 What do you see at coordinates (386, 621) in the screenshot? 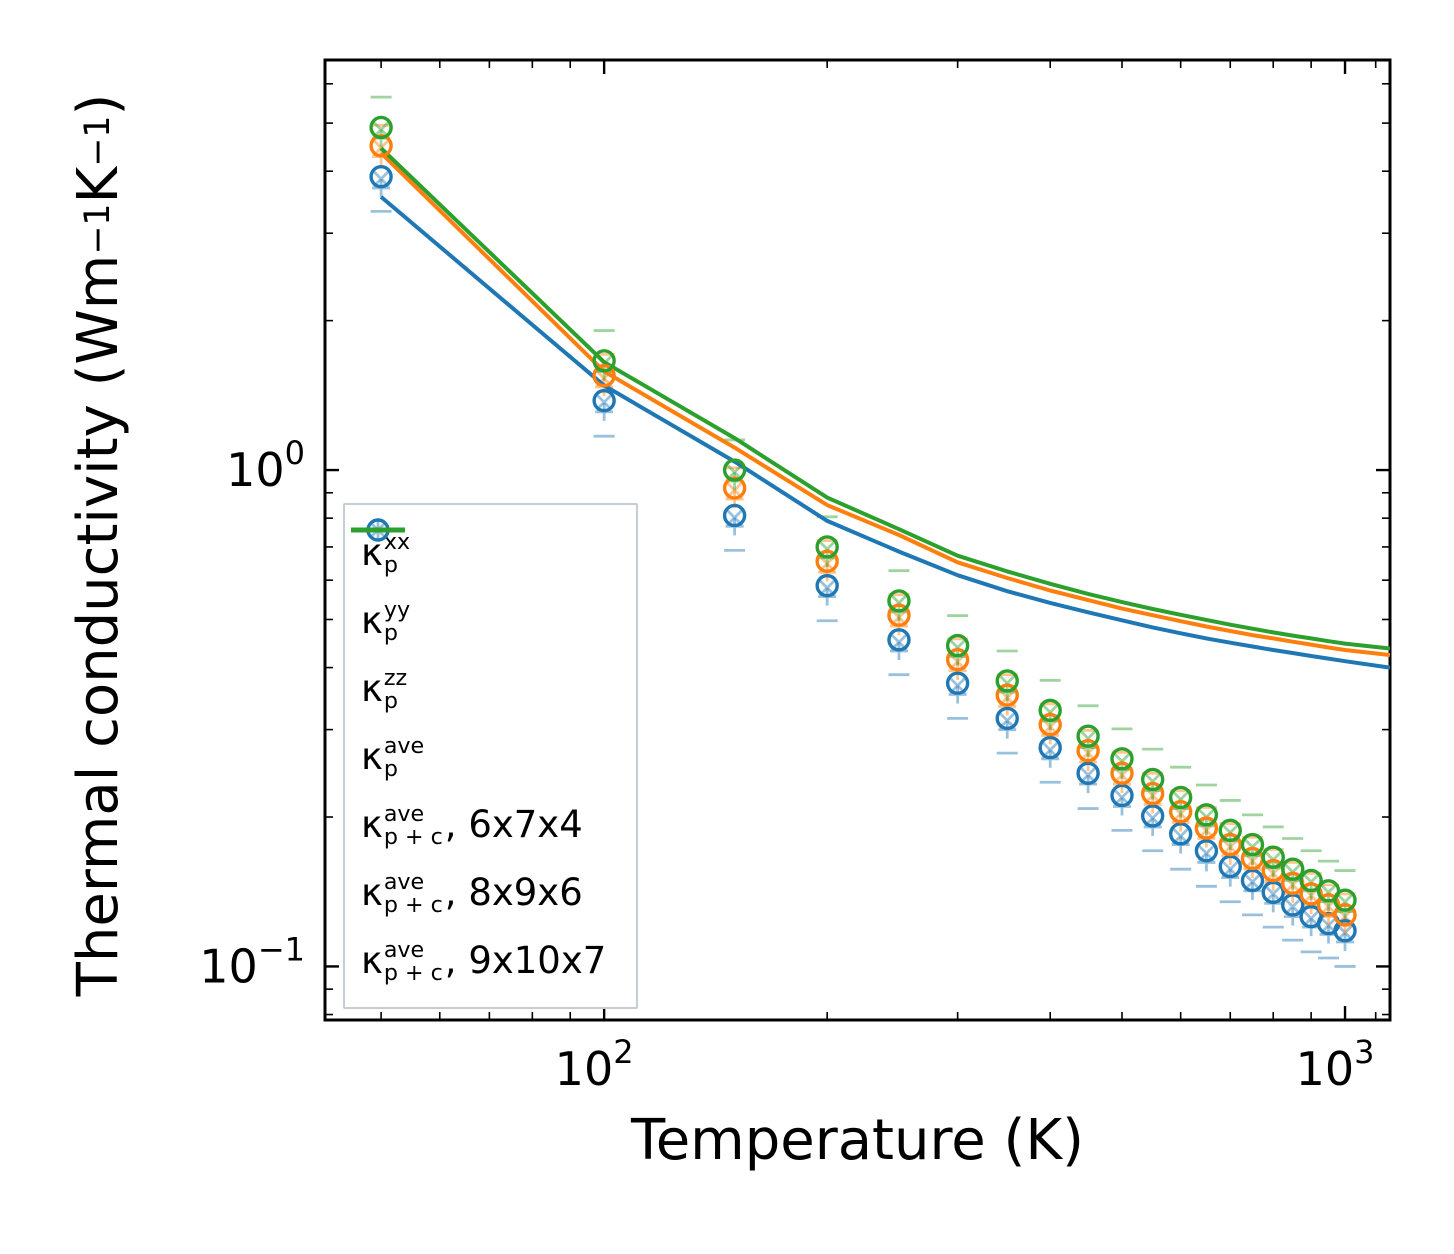
I see `legend-label: κ yy p` at bounding box center [386, 621].